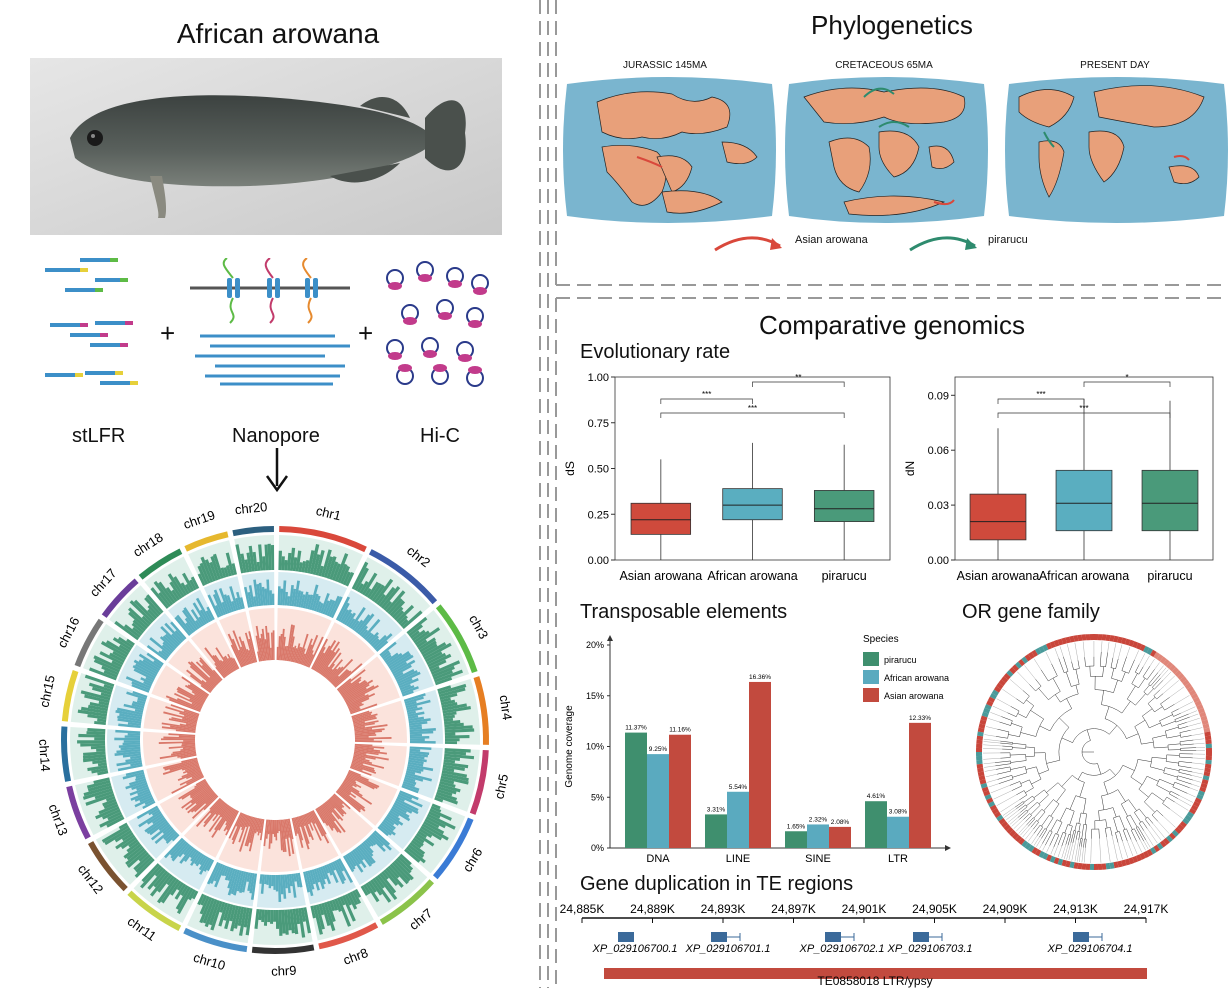 This screenshot has height=988, width=1228. What do you see at coordinates (1094, 752) in the screenshot?
I see `or-gene-tree` at bounding box center [1094, 752].